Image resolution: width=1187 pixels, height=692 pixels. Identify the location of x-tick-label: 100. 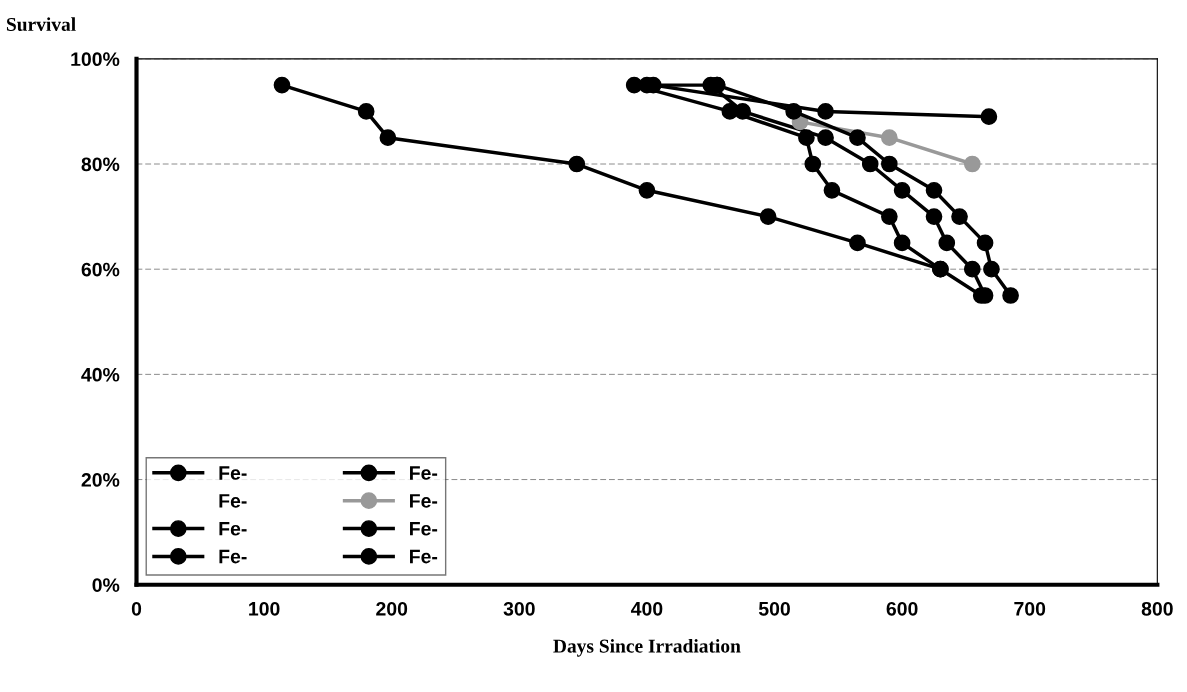
(264, 608).